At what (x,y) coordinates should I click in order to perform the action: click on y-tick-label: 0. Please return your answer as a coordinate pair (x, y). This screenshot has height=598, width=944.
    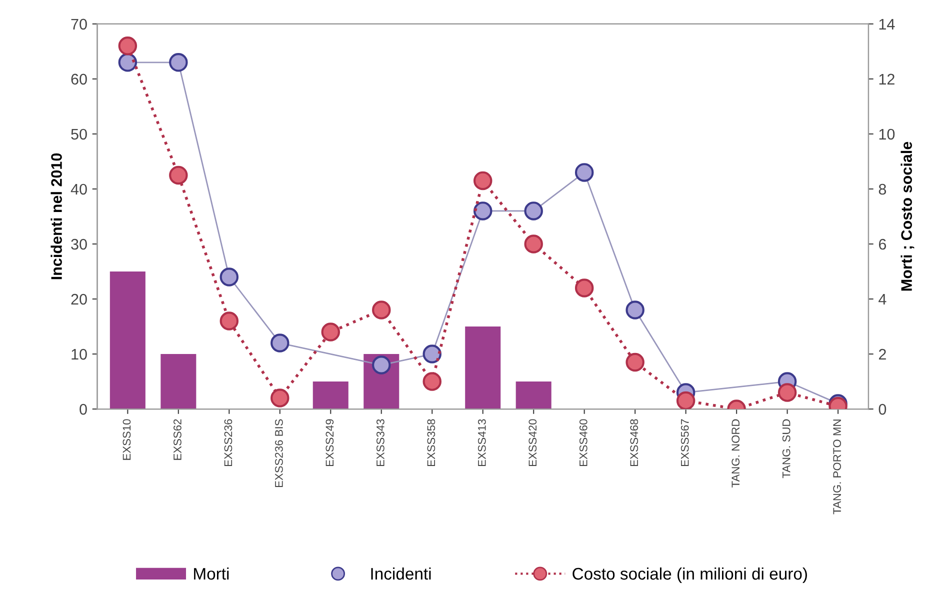
    Looking at the image, I should click on (83, 409).